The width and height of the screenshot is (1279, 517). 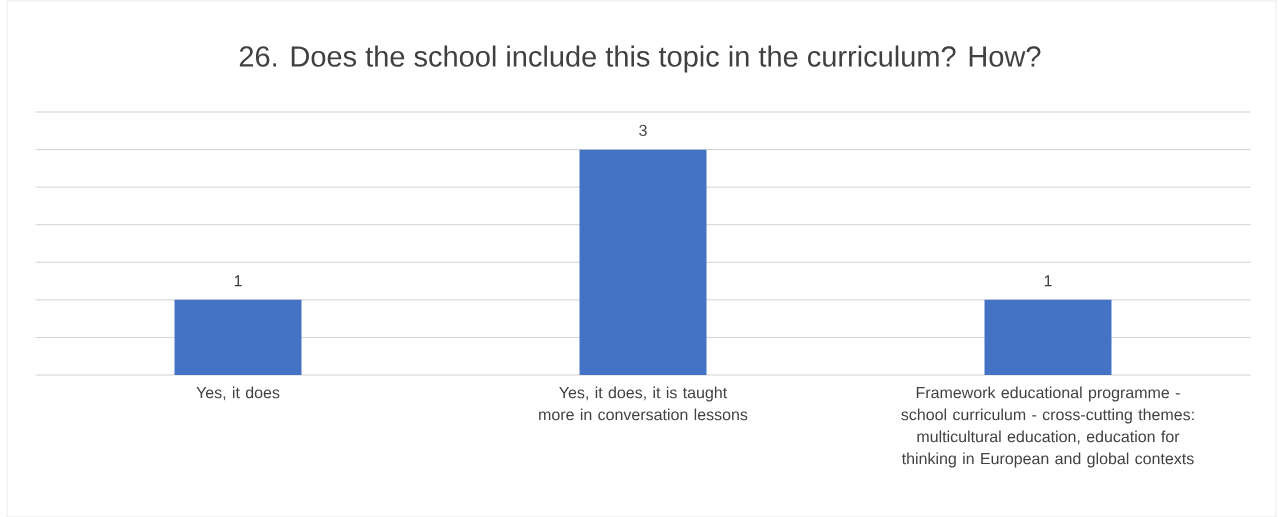 What do you see at coordinates (643, 130) in the screenshot?
I see `data-label: 3` at bounding box center [643, 130].